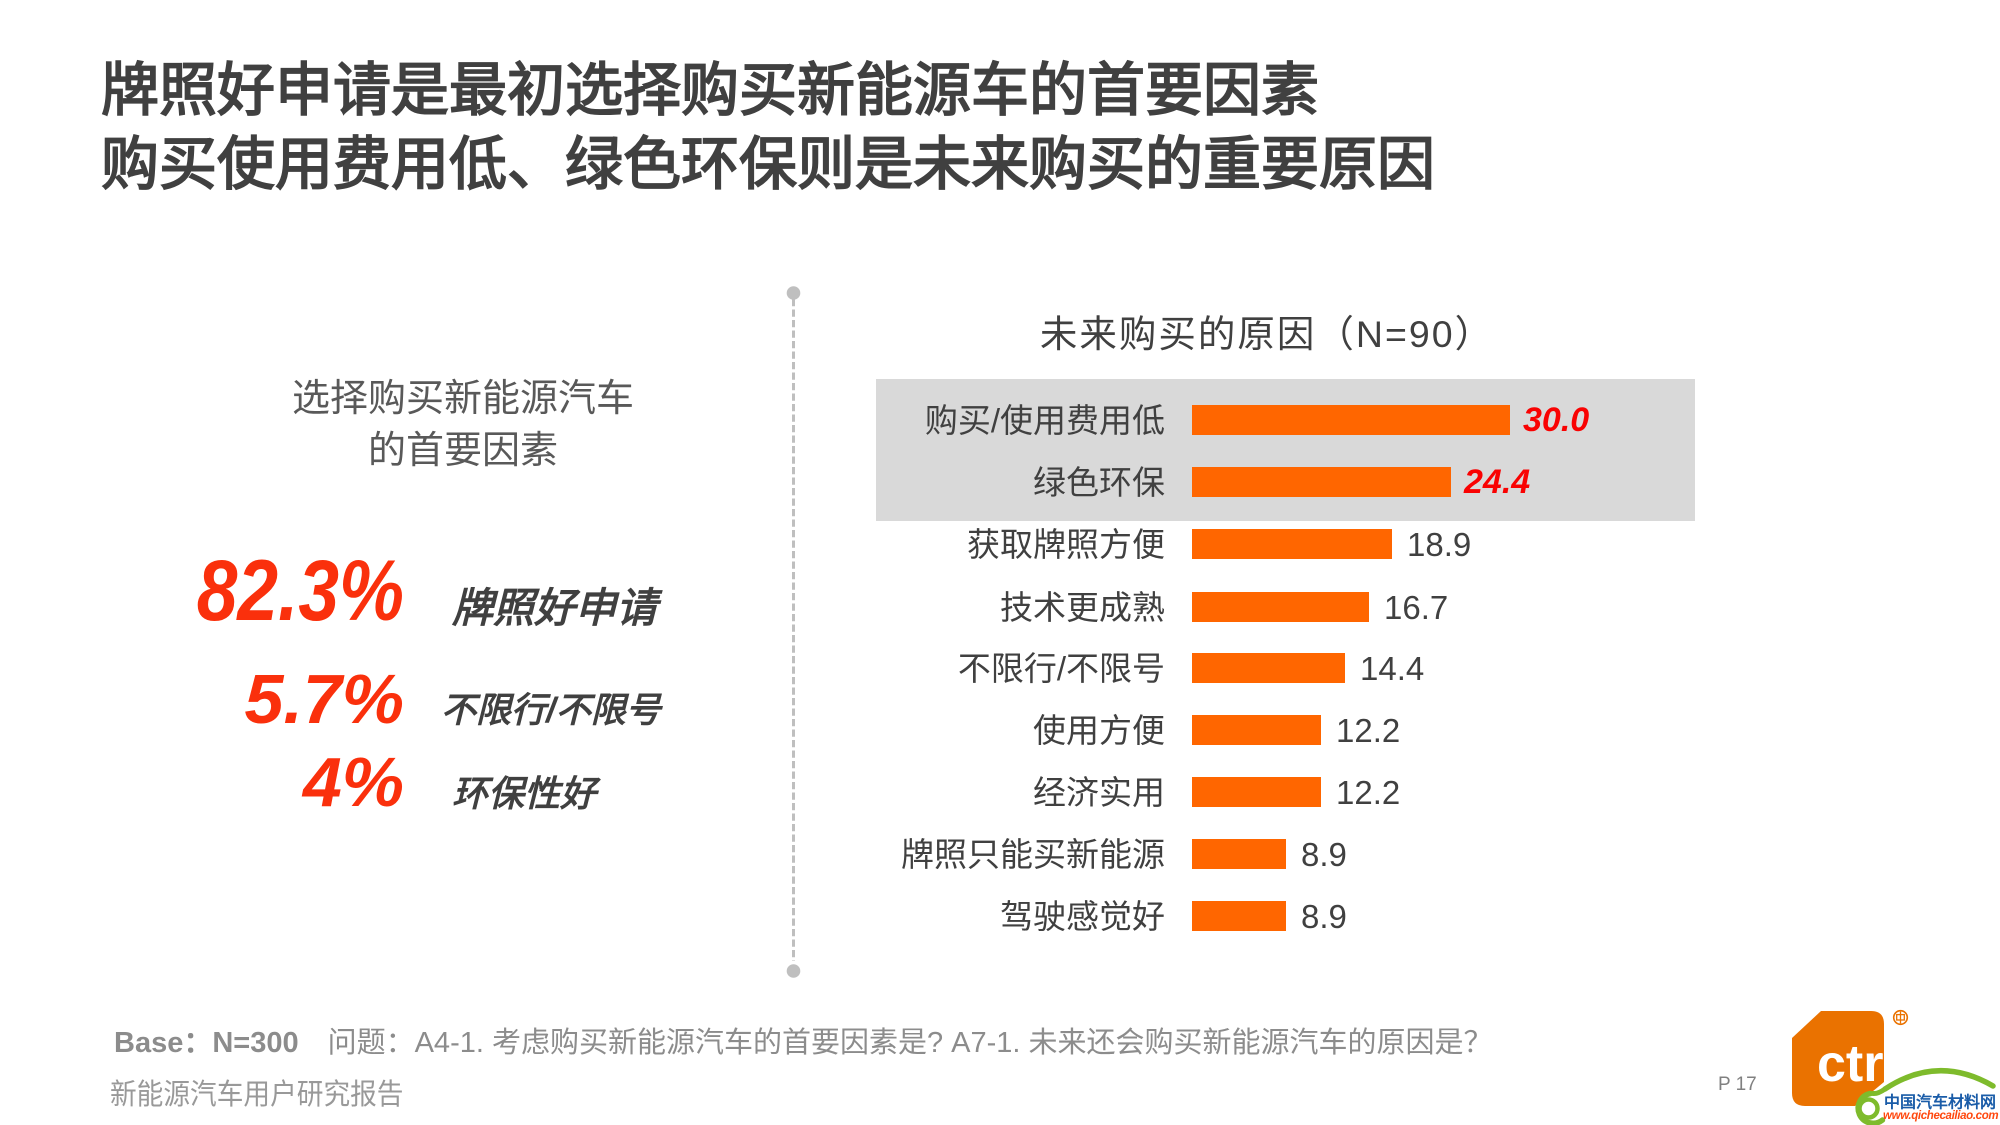  Describe the element at coordinates (1940, 1102) in the screenshot. I see `svg-text: 中国汽车材料网` at that location.